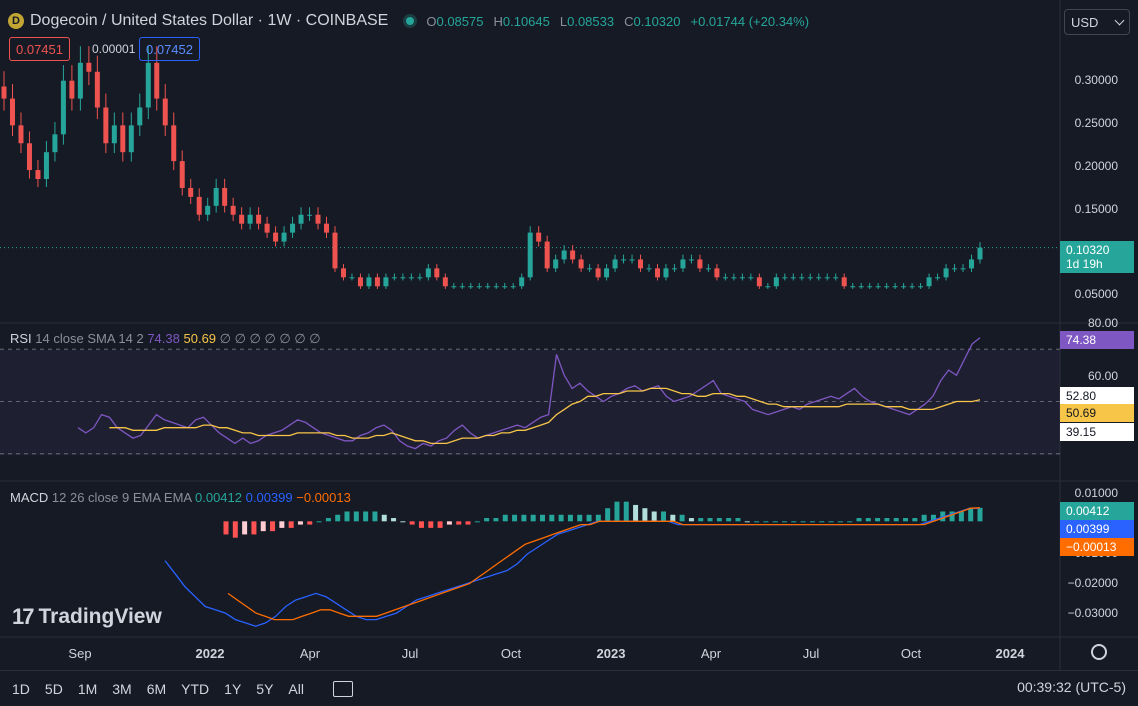  What do you see at coordinates (16, 21) in the screenshot?
I see `dogecoin-icon: D` at bounding box center [16, 21].